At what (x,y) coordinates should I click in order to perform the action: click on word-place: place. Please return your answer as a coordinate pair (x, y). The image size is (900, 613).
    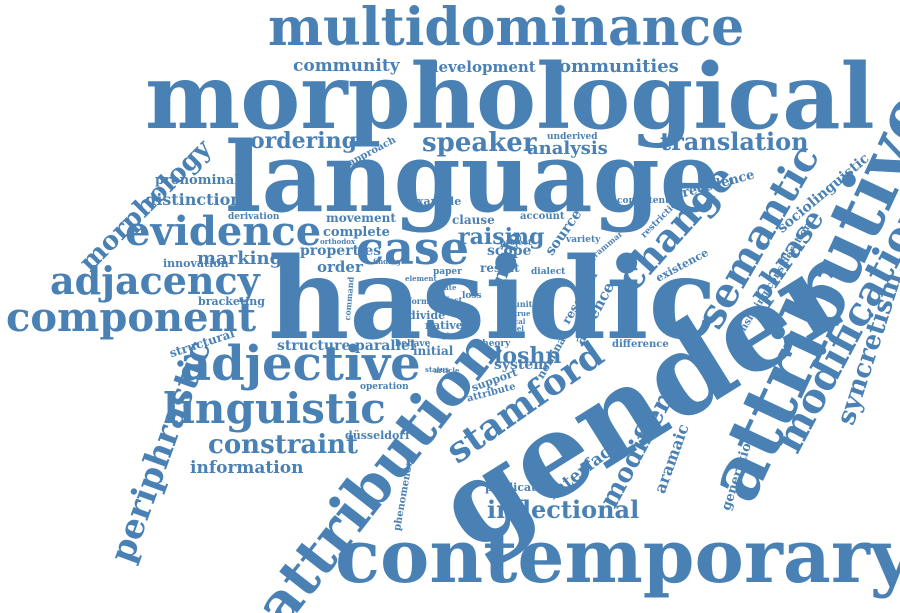
    Looking at the image, I should click on (460, 307).